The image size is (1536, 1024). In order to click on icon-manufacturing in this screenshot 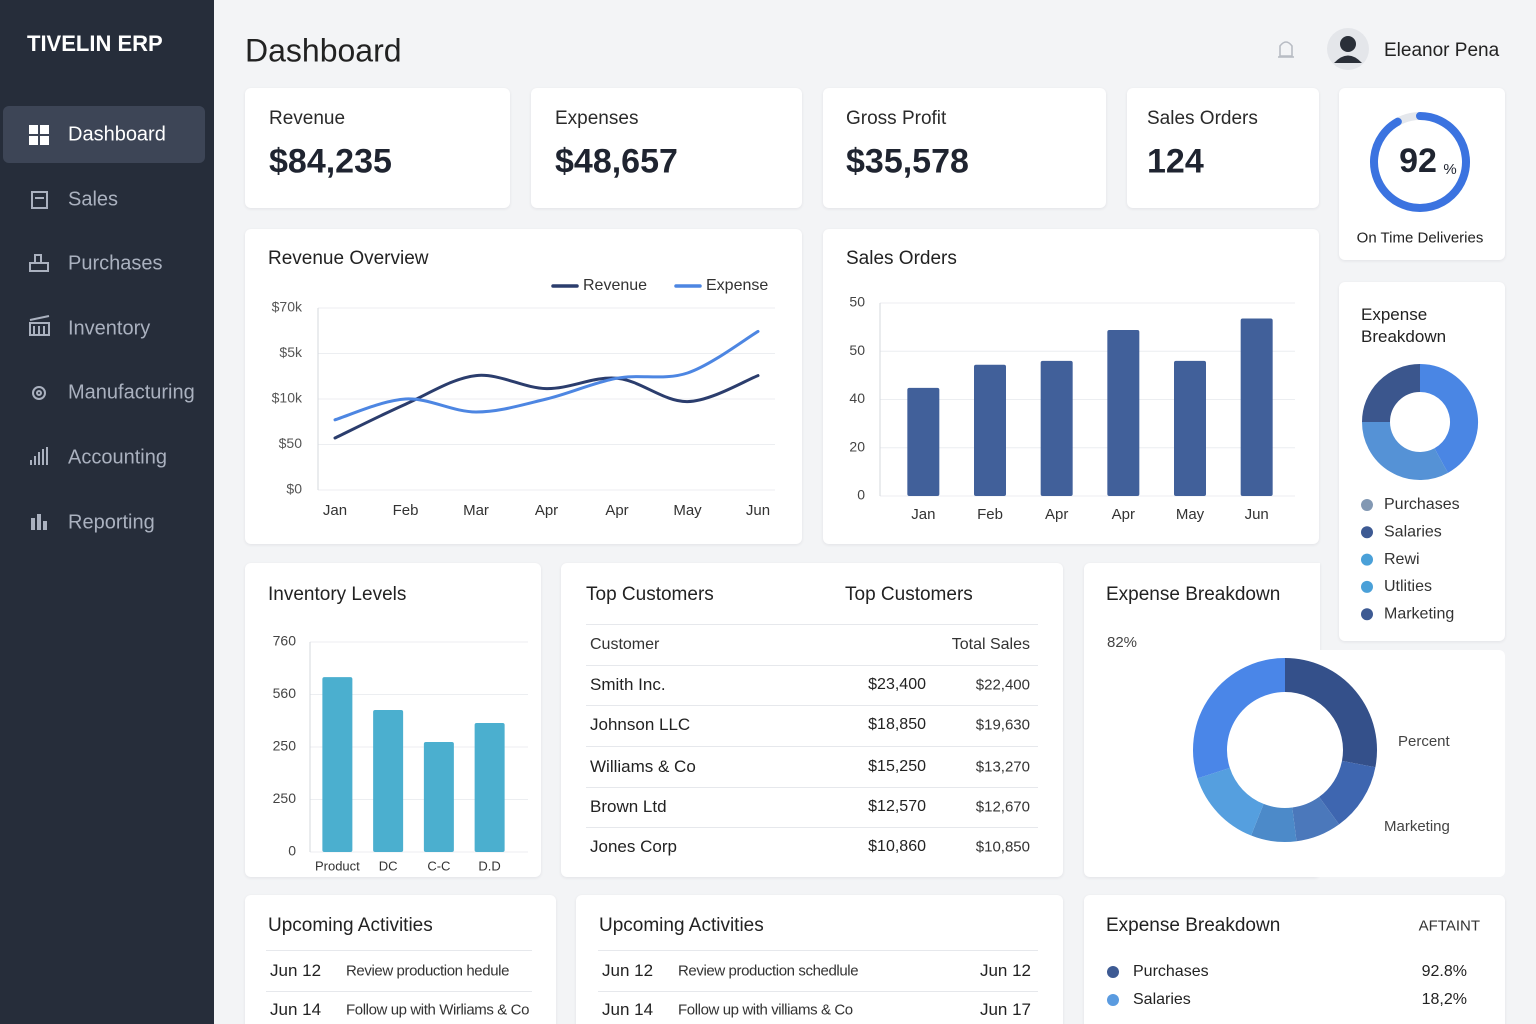, I will do `click(39, 393)`.